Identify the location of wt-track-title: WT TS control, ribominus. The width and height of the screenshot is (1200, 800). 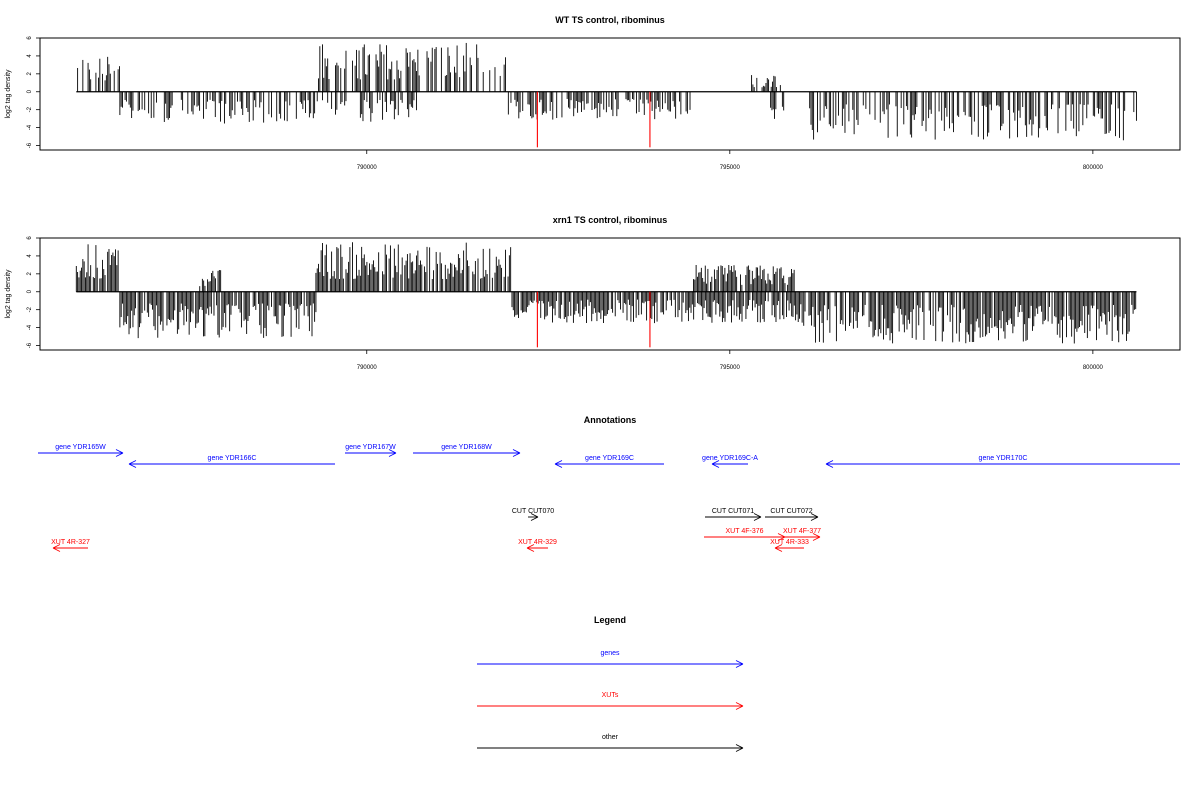
(610, 20).